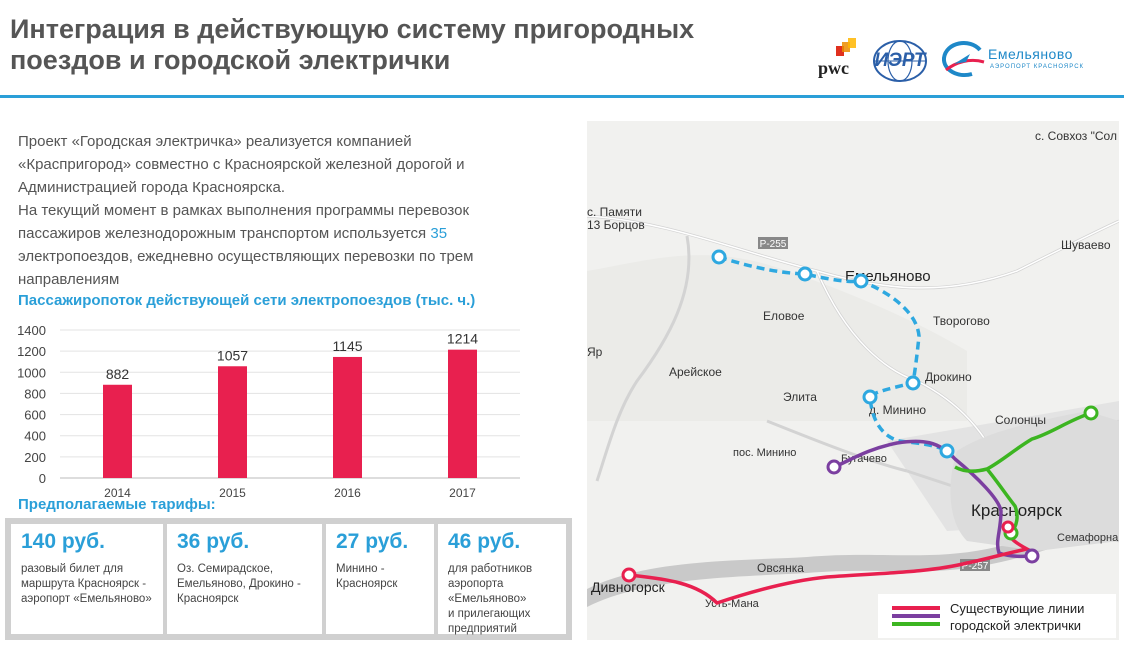  What do you see at coordinates (933, 499) in the screenshot?
I see `existing-line-purple` at bounding box center [933, 499].